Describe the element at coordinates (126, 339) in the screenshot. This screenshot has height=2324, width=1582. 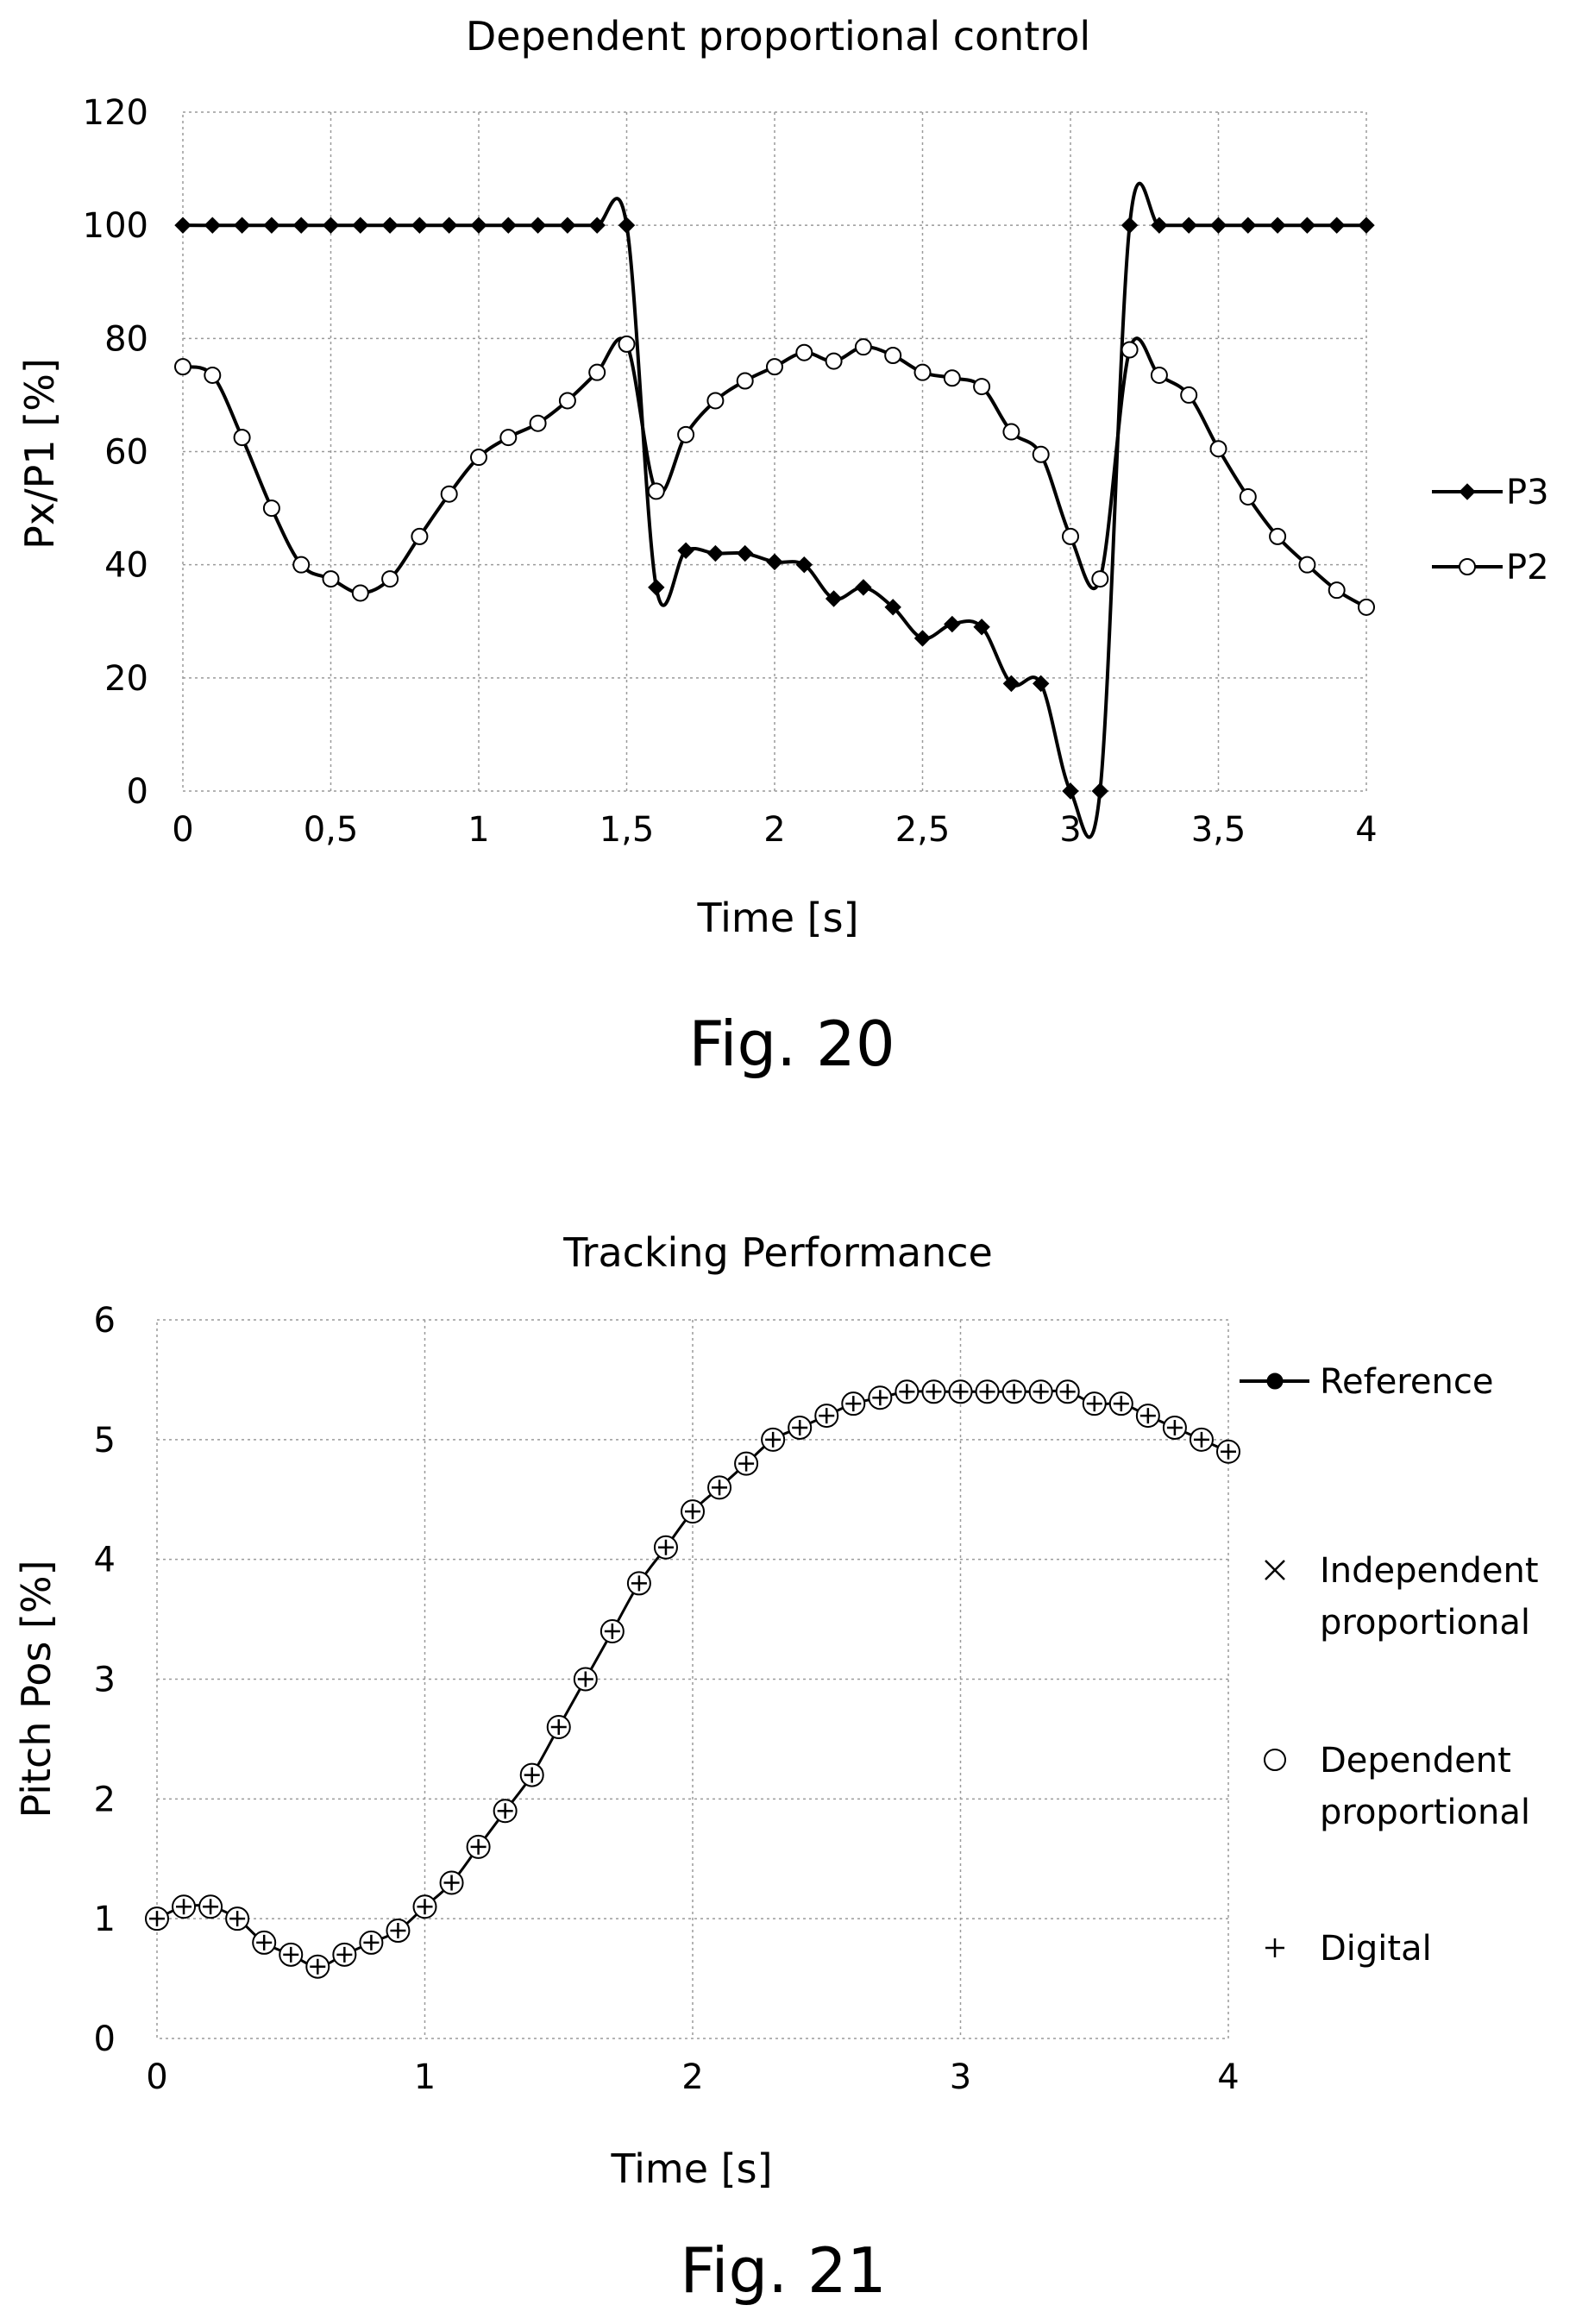
I see `fig20-ytick-label: 80` at that location.